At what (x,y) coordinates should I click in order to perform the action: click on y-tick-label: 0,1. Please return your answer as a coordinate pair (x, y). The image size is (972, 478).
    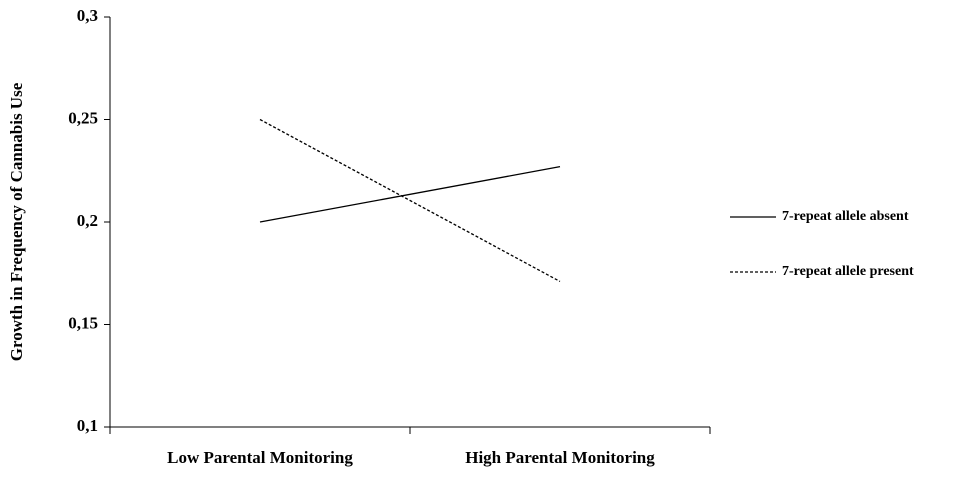
    Looking at the image, I should click on (87, 425).